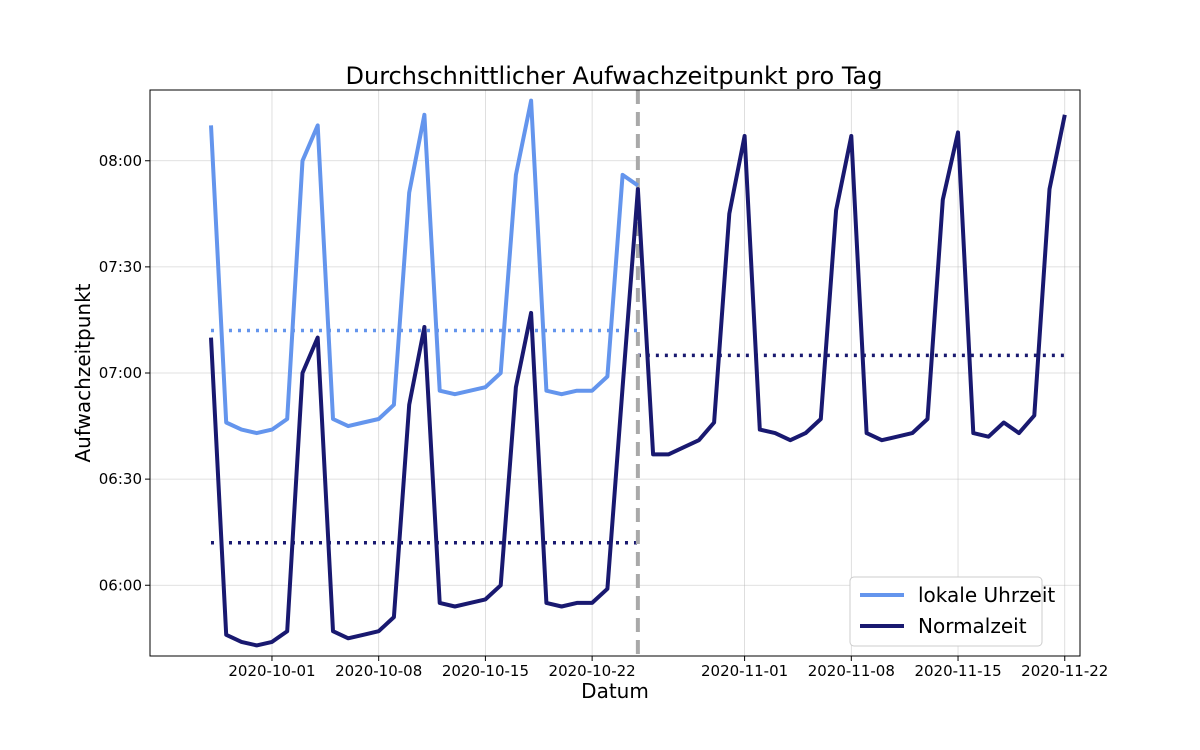  What do you see at coordinates (120, 585) in the screenshot?
I see `y-tick-label: 06:00` at bounding box center [120, 585].